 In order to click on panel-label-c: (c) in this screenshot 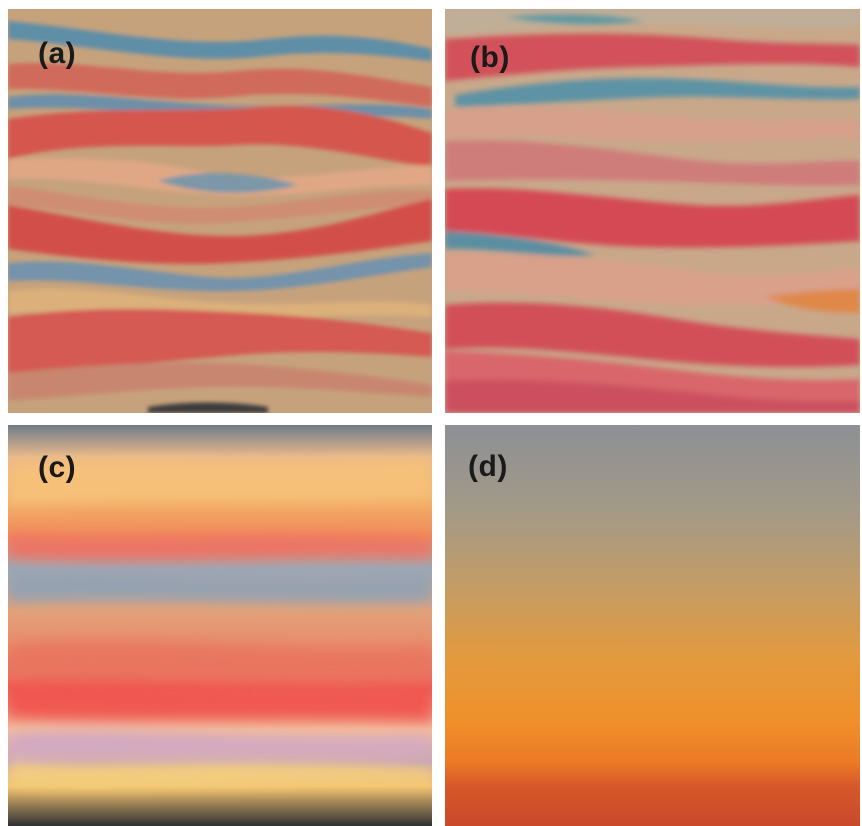, I will do `click(57, 467)`.